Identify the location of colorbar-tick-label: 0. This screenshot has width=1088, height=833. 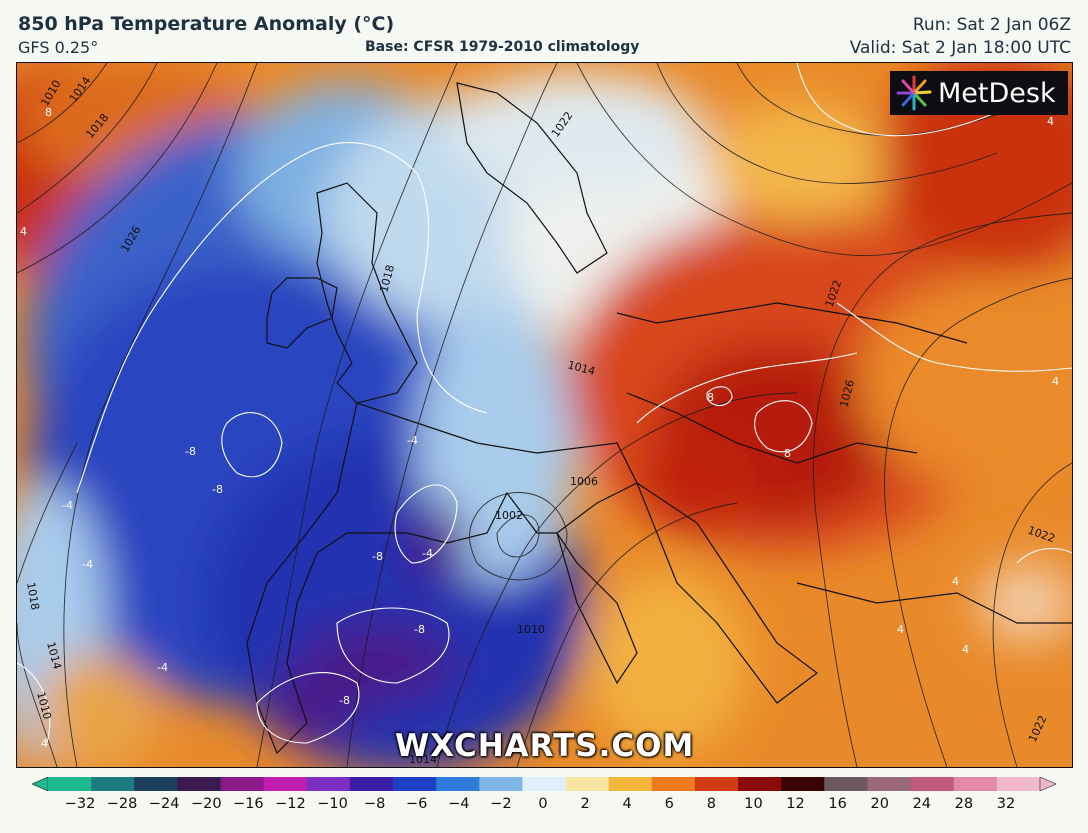
(543, 804).